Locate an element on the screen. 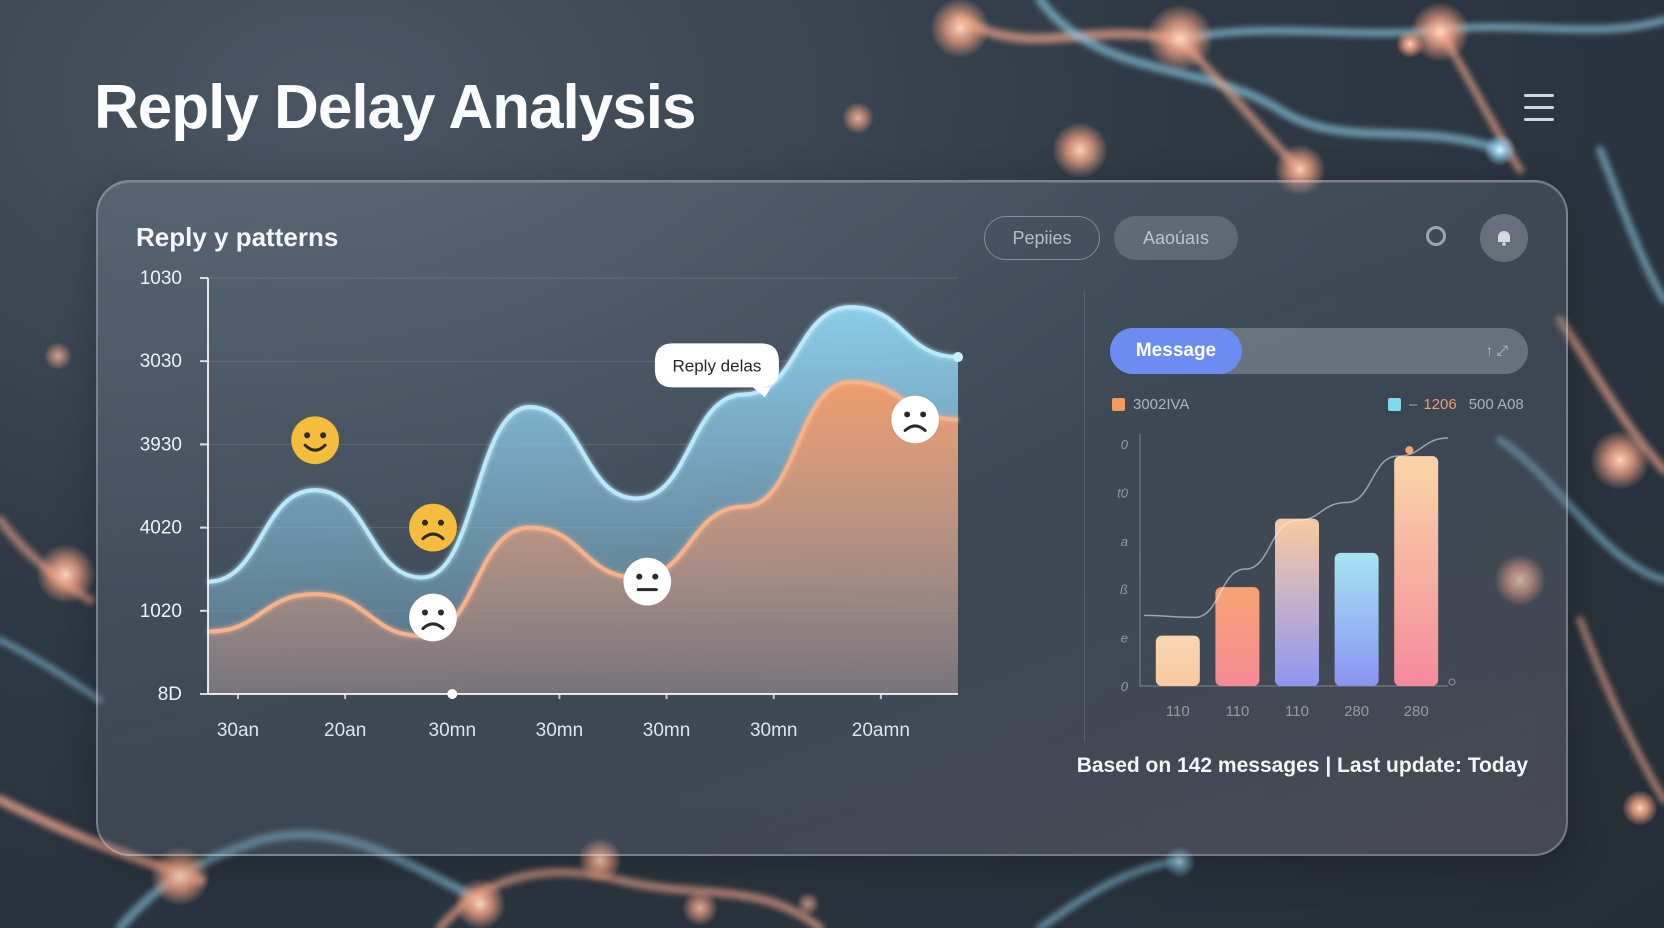 This screenshot has height=928, width=1664. trend-point is located at coordinates (1409, 450).